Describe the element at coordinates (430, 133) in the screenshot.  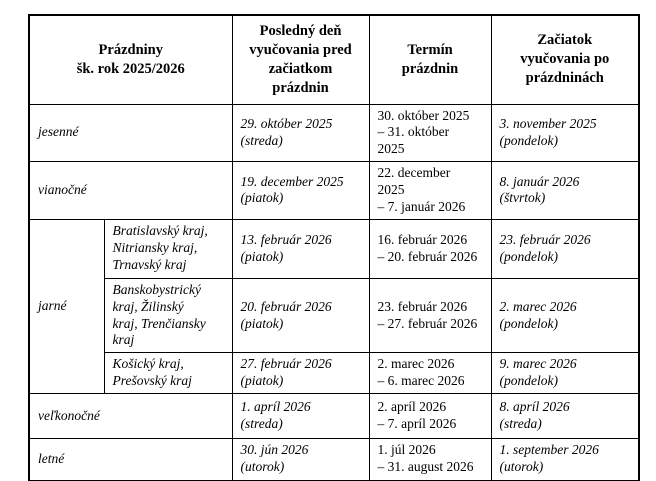
I see `cell-jesenne-term: 30. október 2025 – 31. október 2025` at that location.